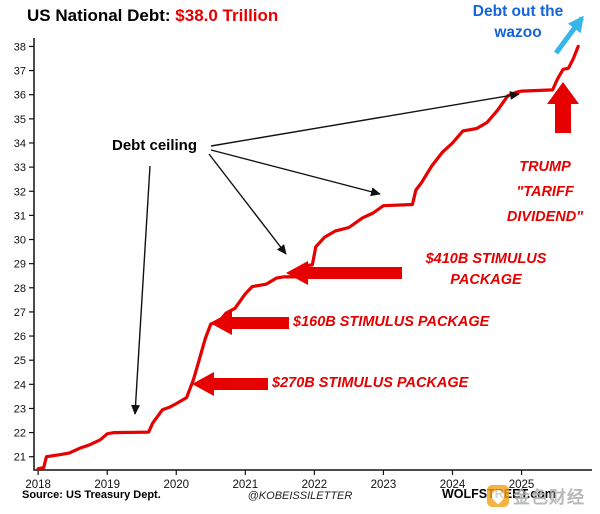 This screenshot has height=514, width=600. I want to click on y-tick-label: 38, so click(20, 47).